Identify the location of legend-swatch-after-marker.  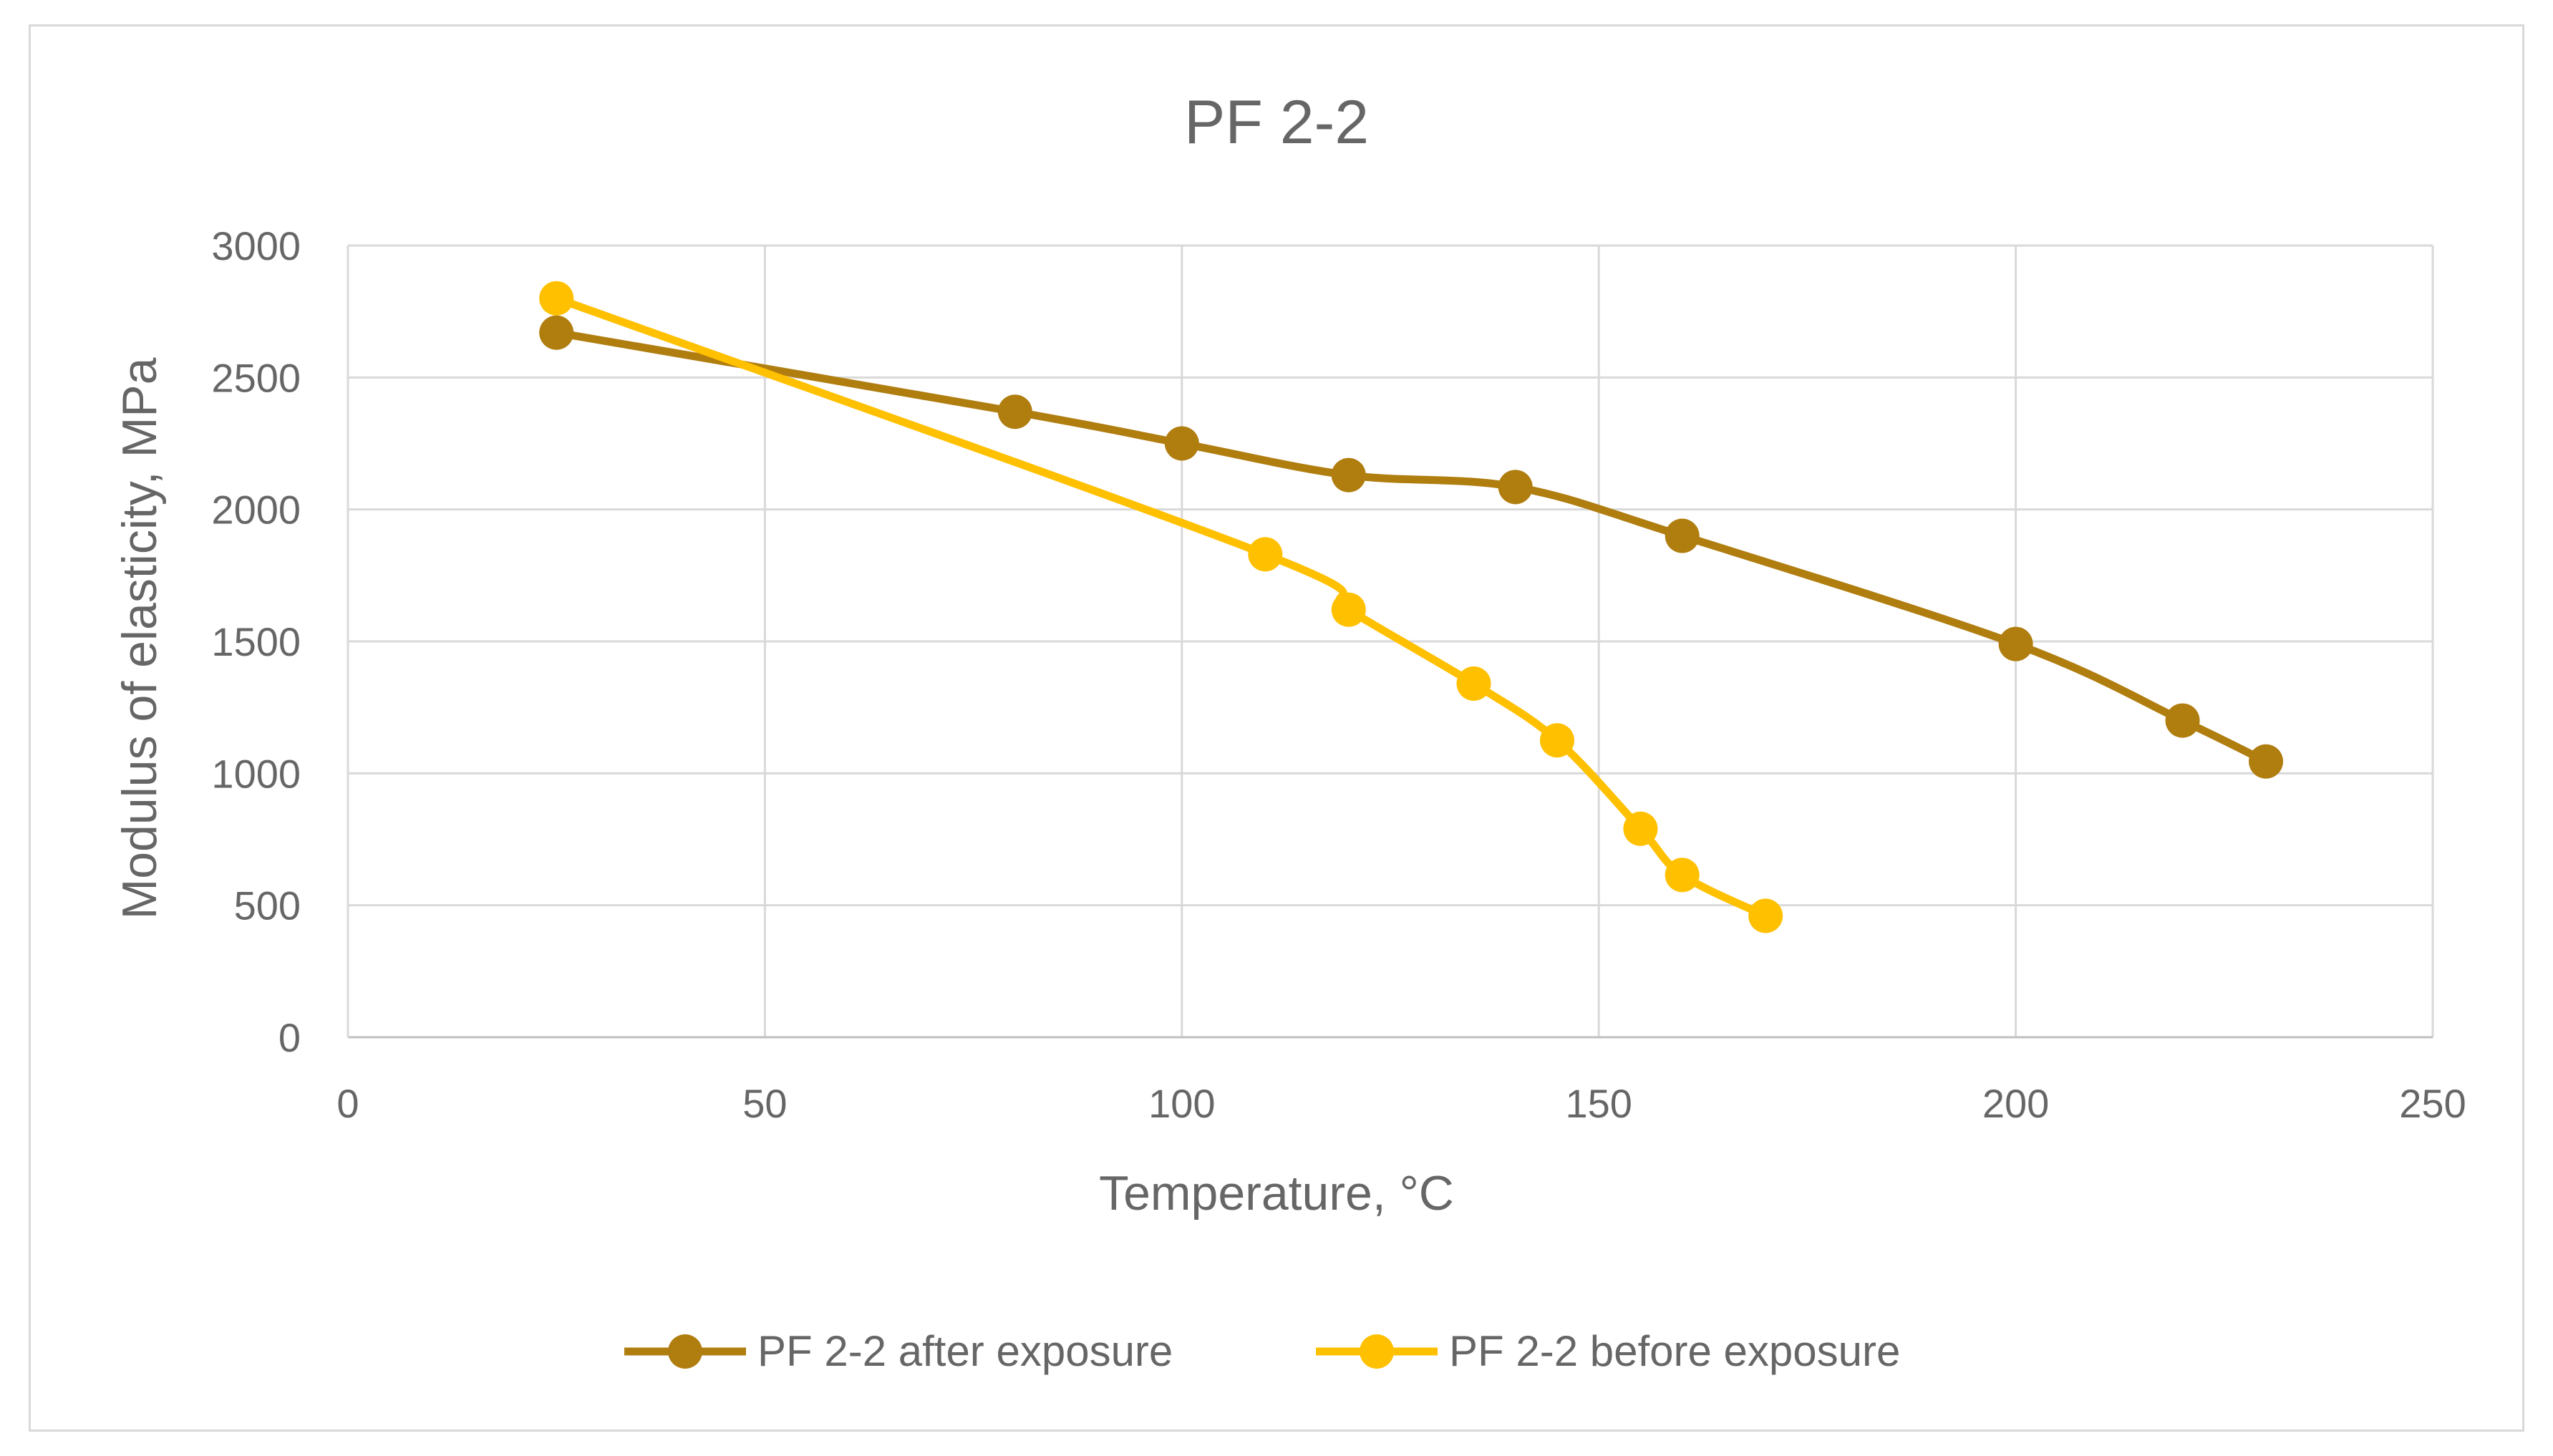
(685, 1351).